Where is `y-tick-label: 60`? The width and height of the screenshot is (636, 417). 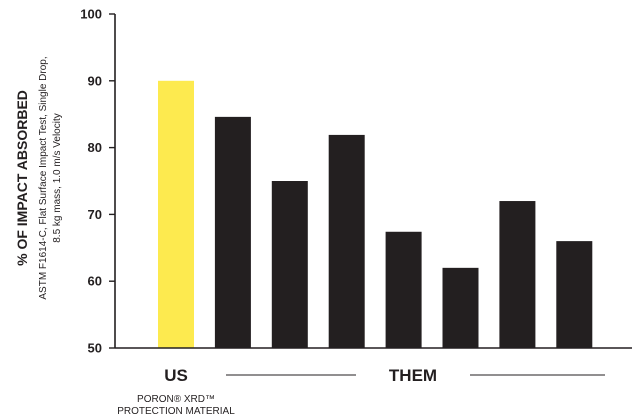
y-tick-label: 60 is located at coordinates (95, 281).